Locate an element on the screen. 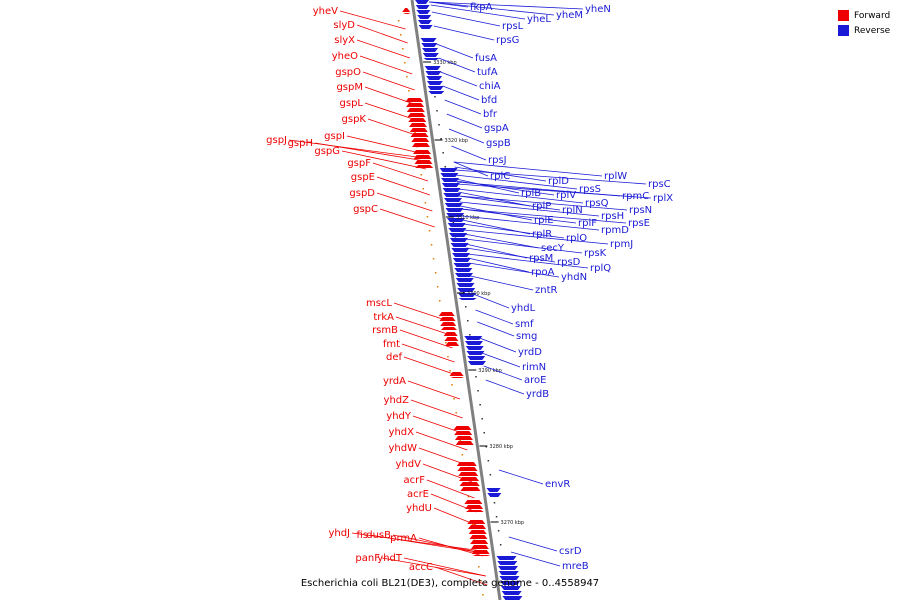 The image size is (900, 600). reverse-gene-label: rpsH is located at coordinates (612, 216).